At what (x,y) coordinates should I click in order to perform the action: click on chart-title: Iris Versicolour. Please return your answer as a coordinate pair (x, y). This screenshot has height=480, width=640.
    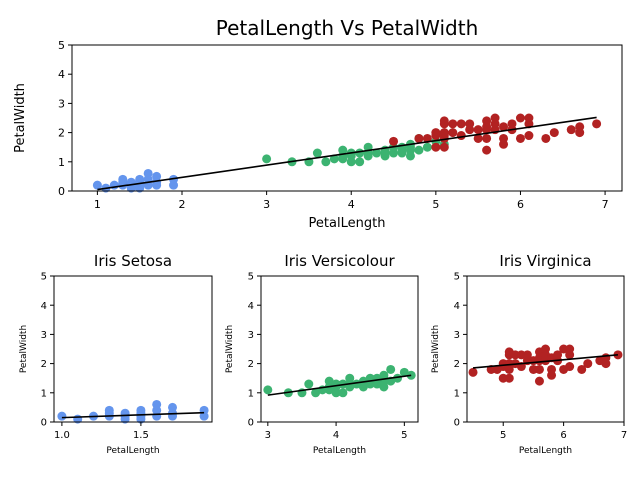
    Looking at the image, I should click on (339, 261).